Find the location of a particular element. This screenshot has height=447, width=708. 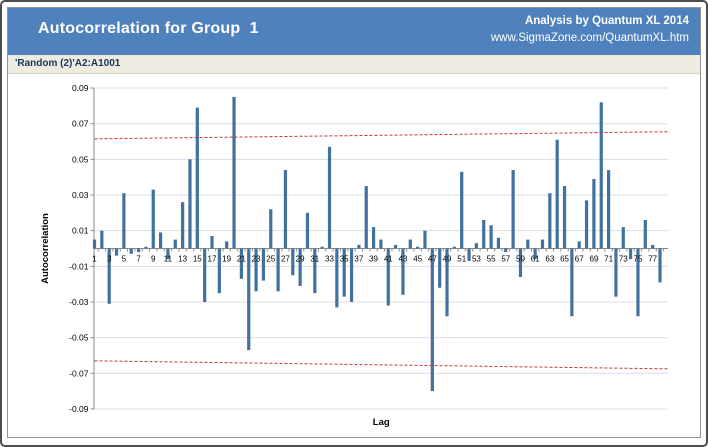

page-title: Autocorrelation for Group 1 is located at coordinates (148, 28).